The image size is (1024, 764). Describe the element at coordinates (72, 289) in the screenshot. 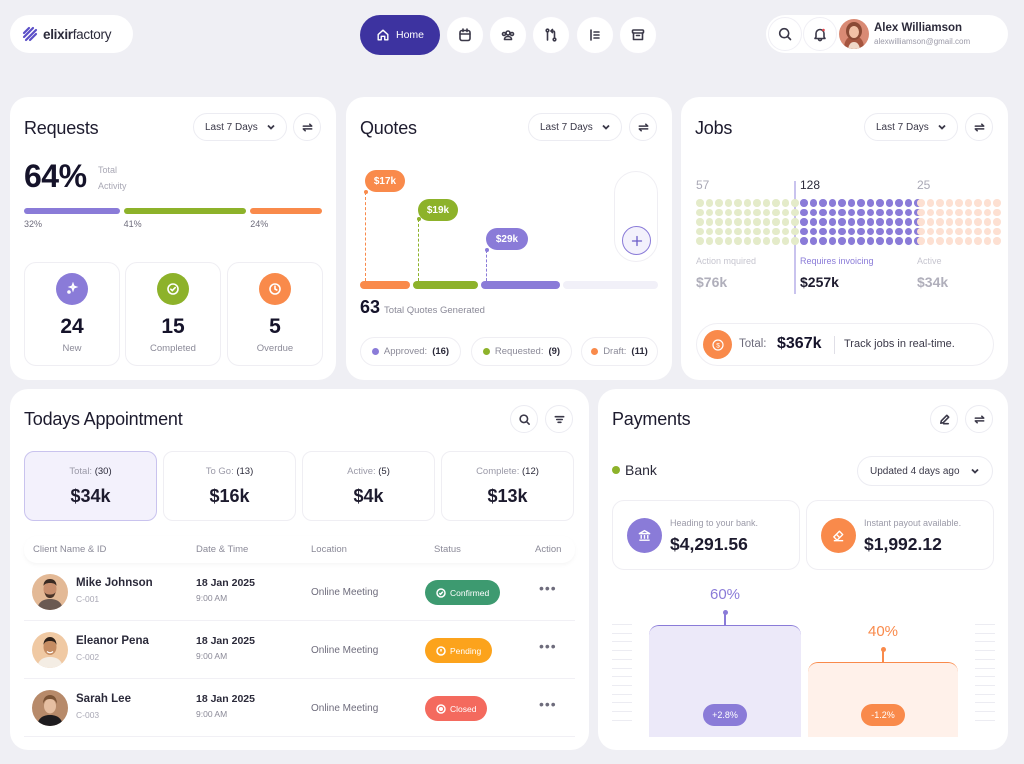

I see `sparkle-icon` at that location.